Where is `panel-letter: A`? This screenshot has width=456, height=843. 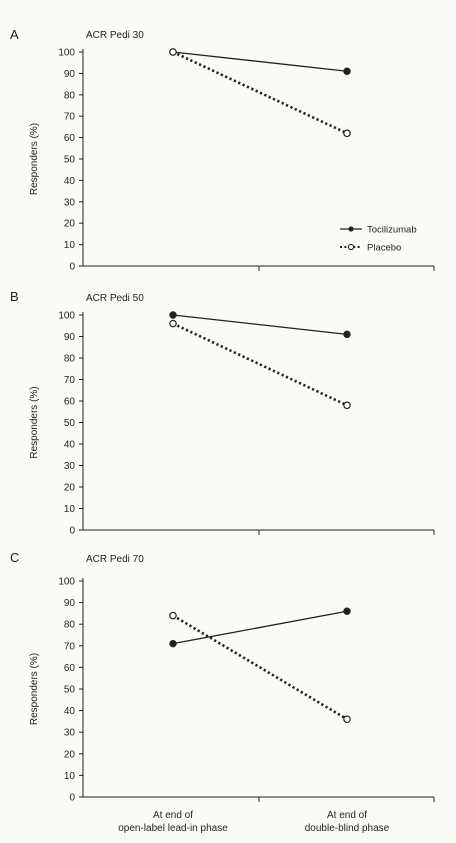
panel-letter: A is located at coordinates (14, 34).